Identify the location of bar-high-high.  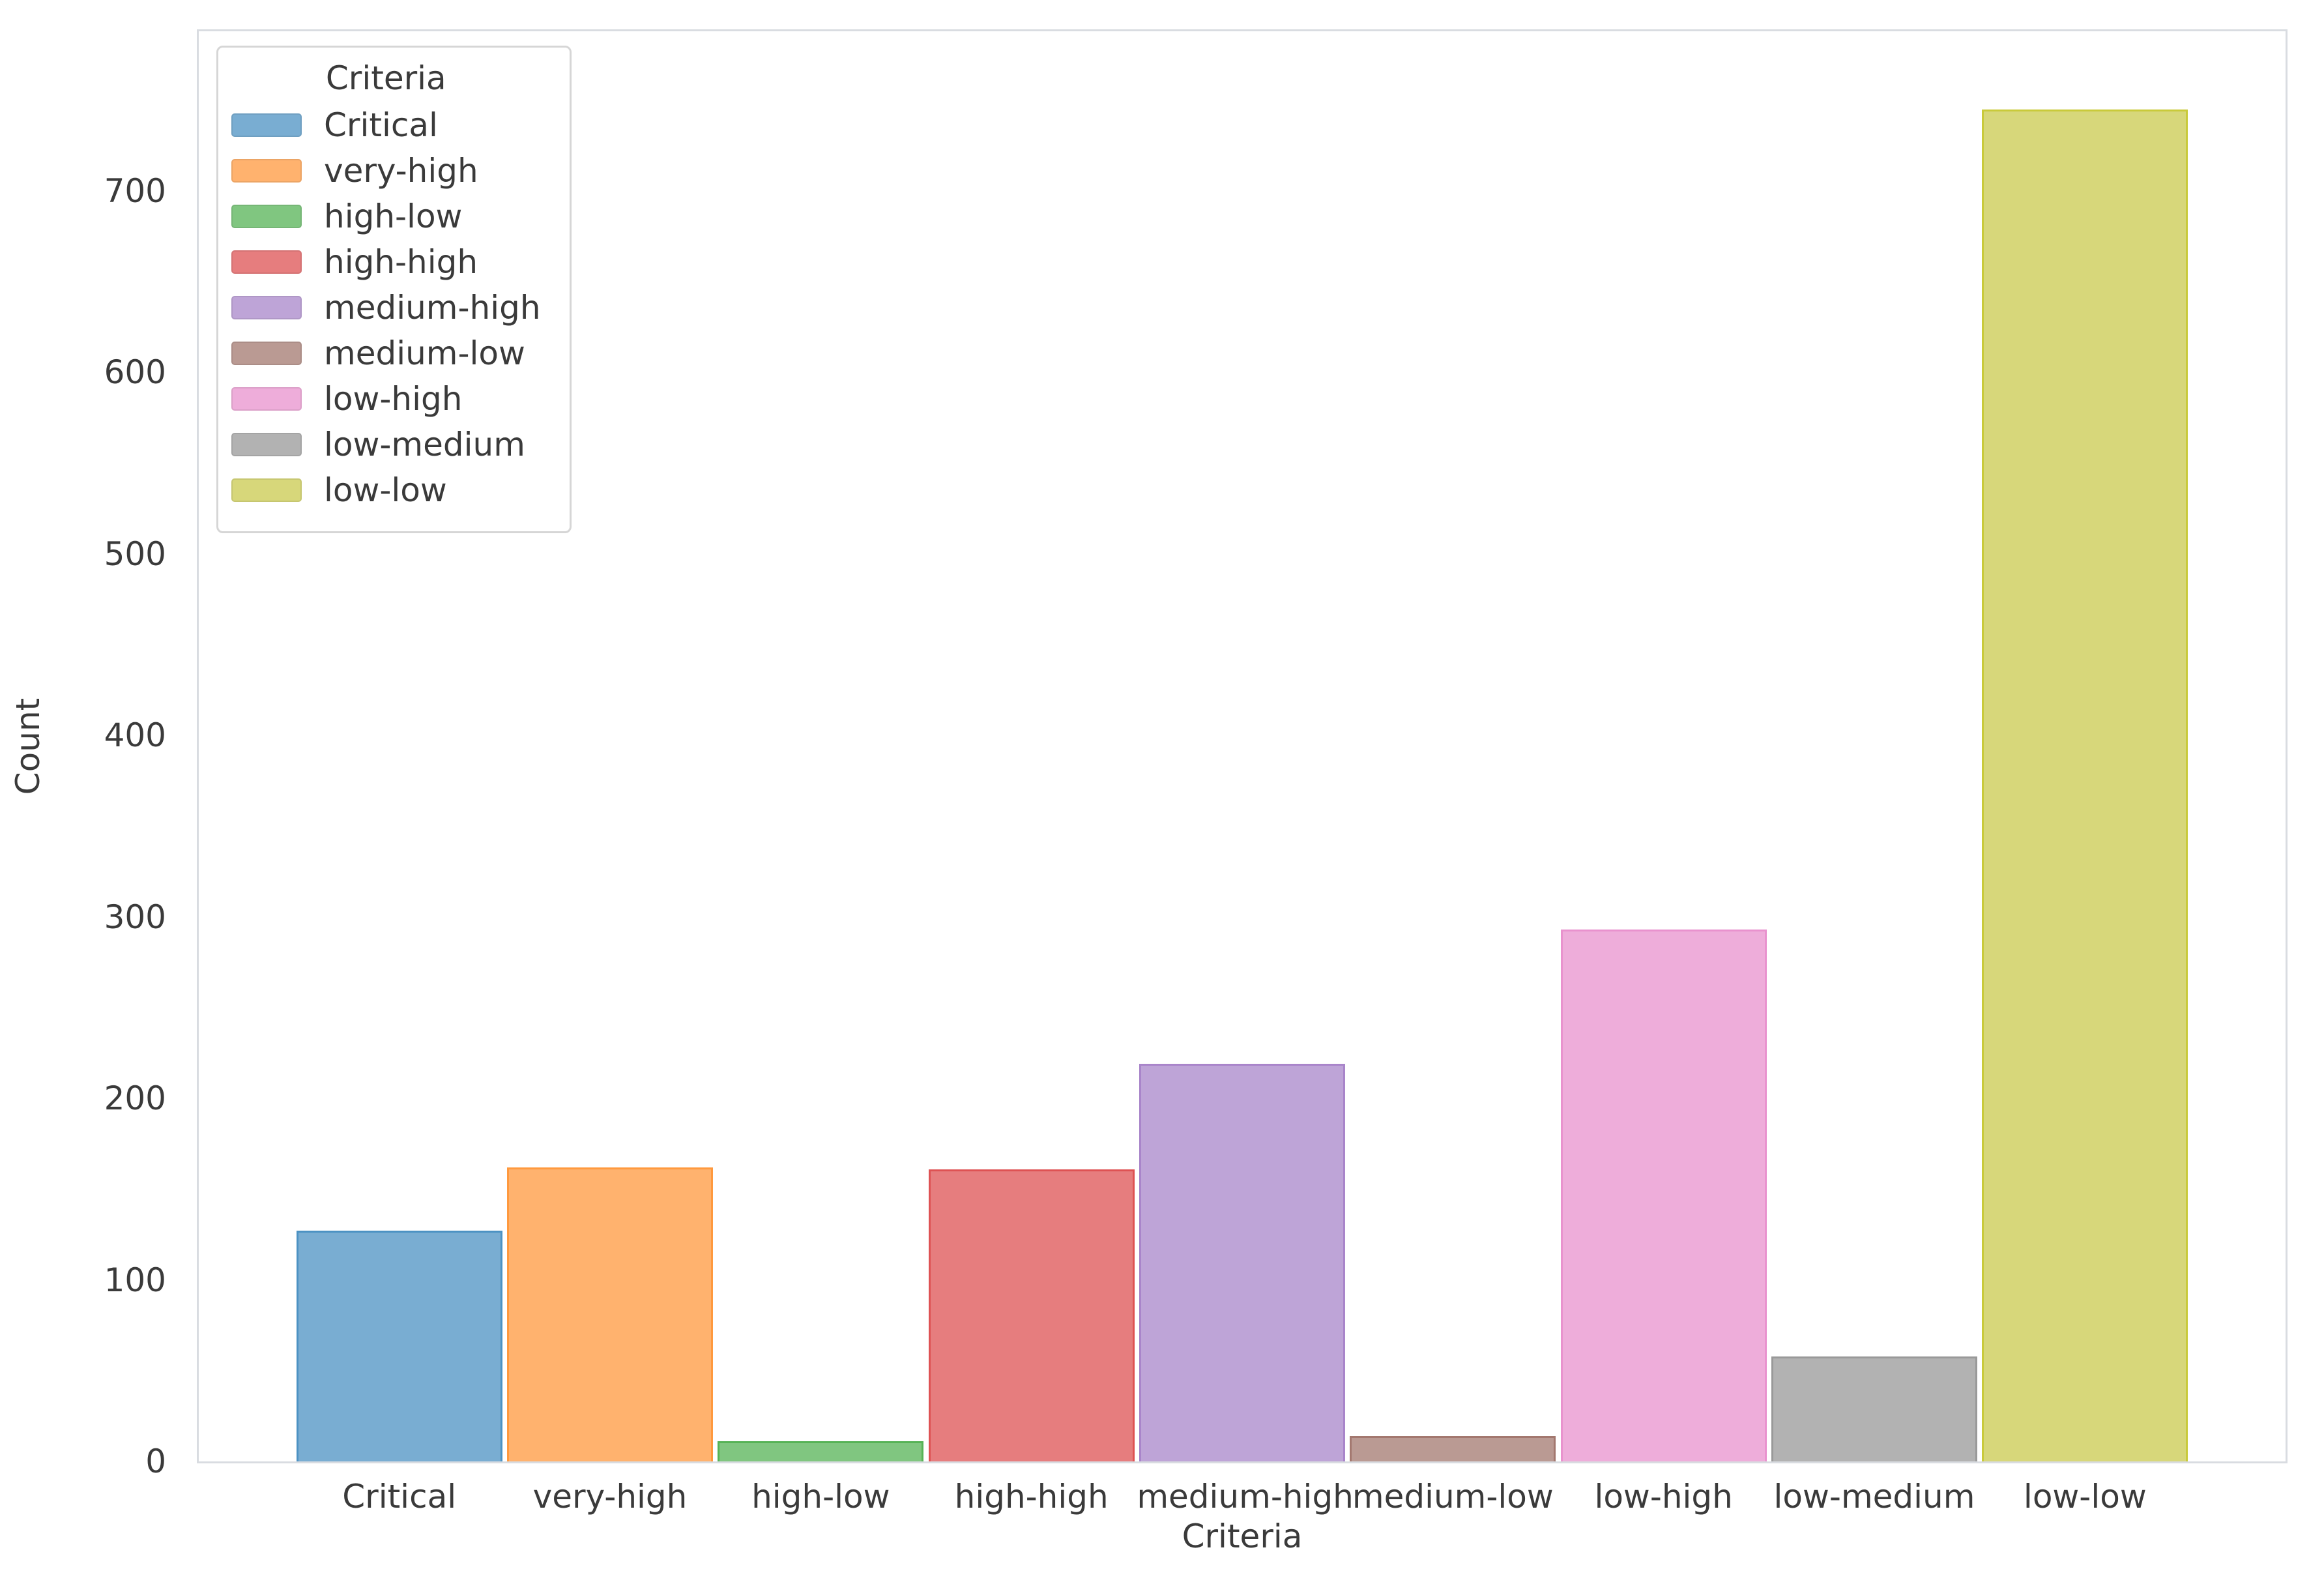
(1031, 1315).